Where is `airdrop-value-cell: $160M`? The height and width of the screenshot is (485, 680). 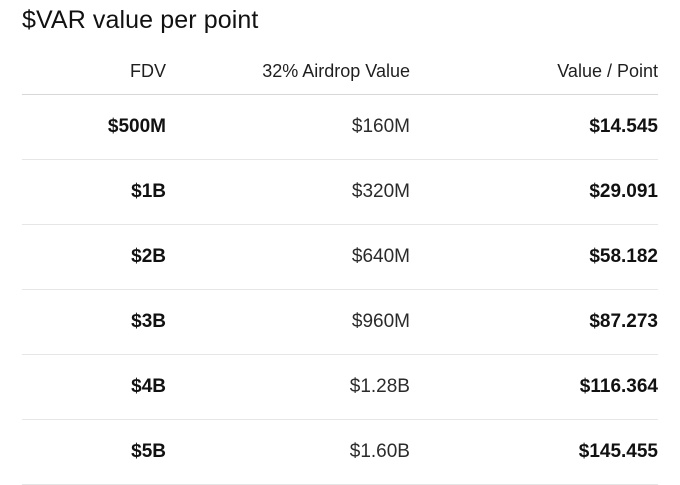
airdrop-value-cell: $160M is located at coordinates (380, 126).